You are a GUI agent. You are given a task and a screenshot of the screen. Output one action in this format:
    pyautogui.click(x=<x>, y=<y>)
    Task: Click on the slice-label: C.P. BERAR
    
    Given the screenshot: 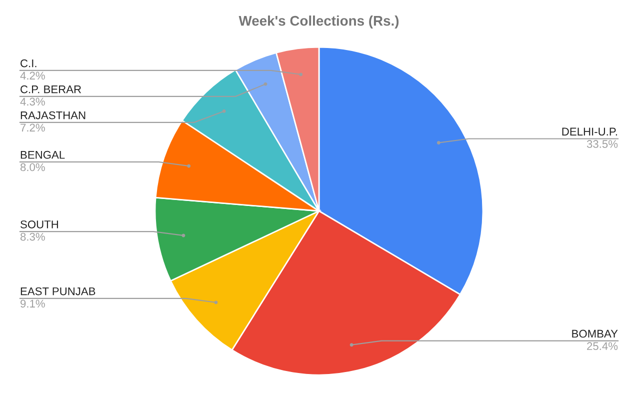 What is the action you would take?
    pyautogui.click(x=51, y=89)
    